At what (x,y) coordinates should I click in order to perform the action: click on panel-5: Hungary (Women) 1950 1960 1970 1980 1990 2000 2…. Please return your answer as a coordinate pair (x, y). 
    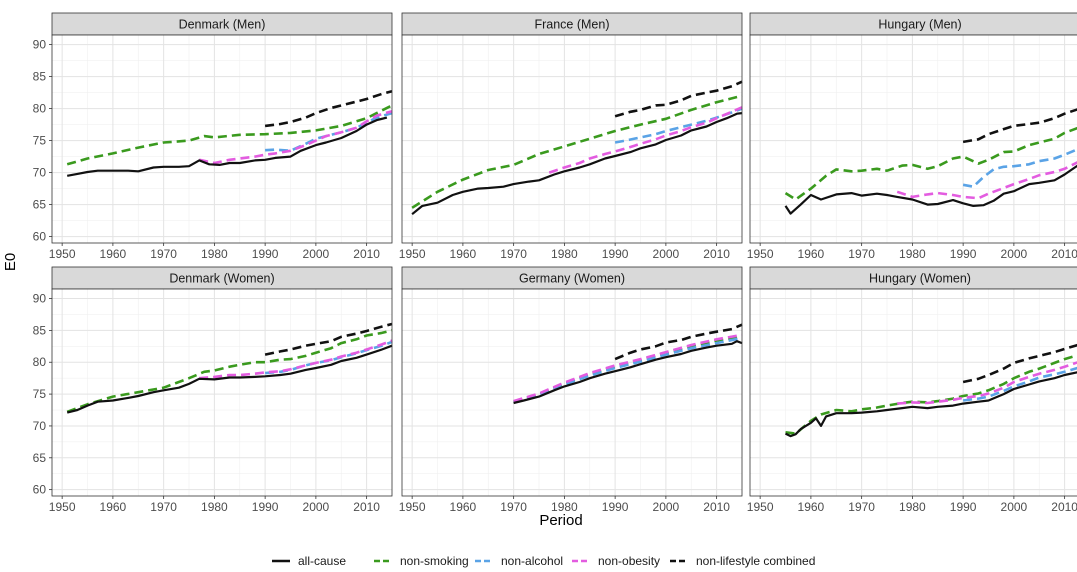
    Looking at the image, I should click on (912, 390).